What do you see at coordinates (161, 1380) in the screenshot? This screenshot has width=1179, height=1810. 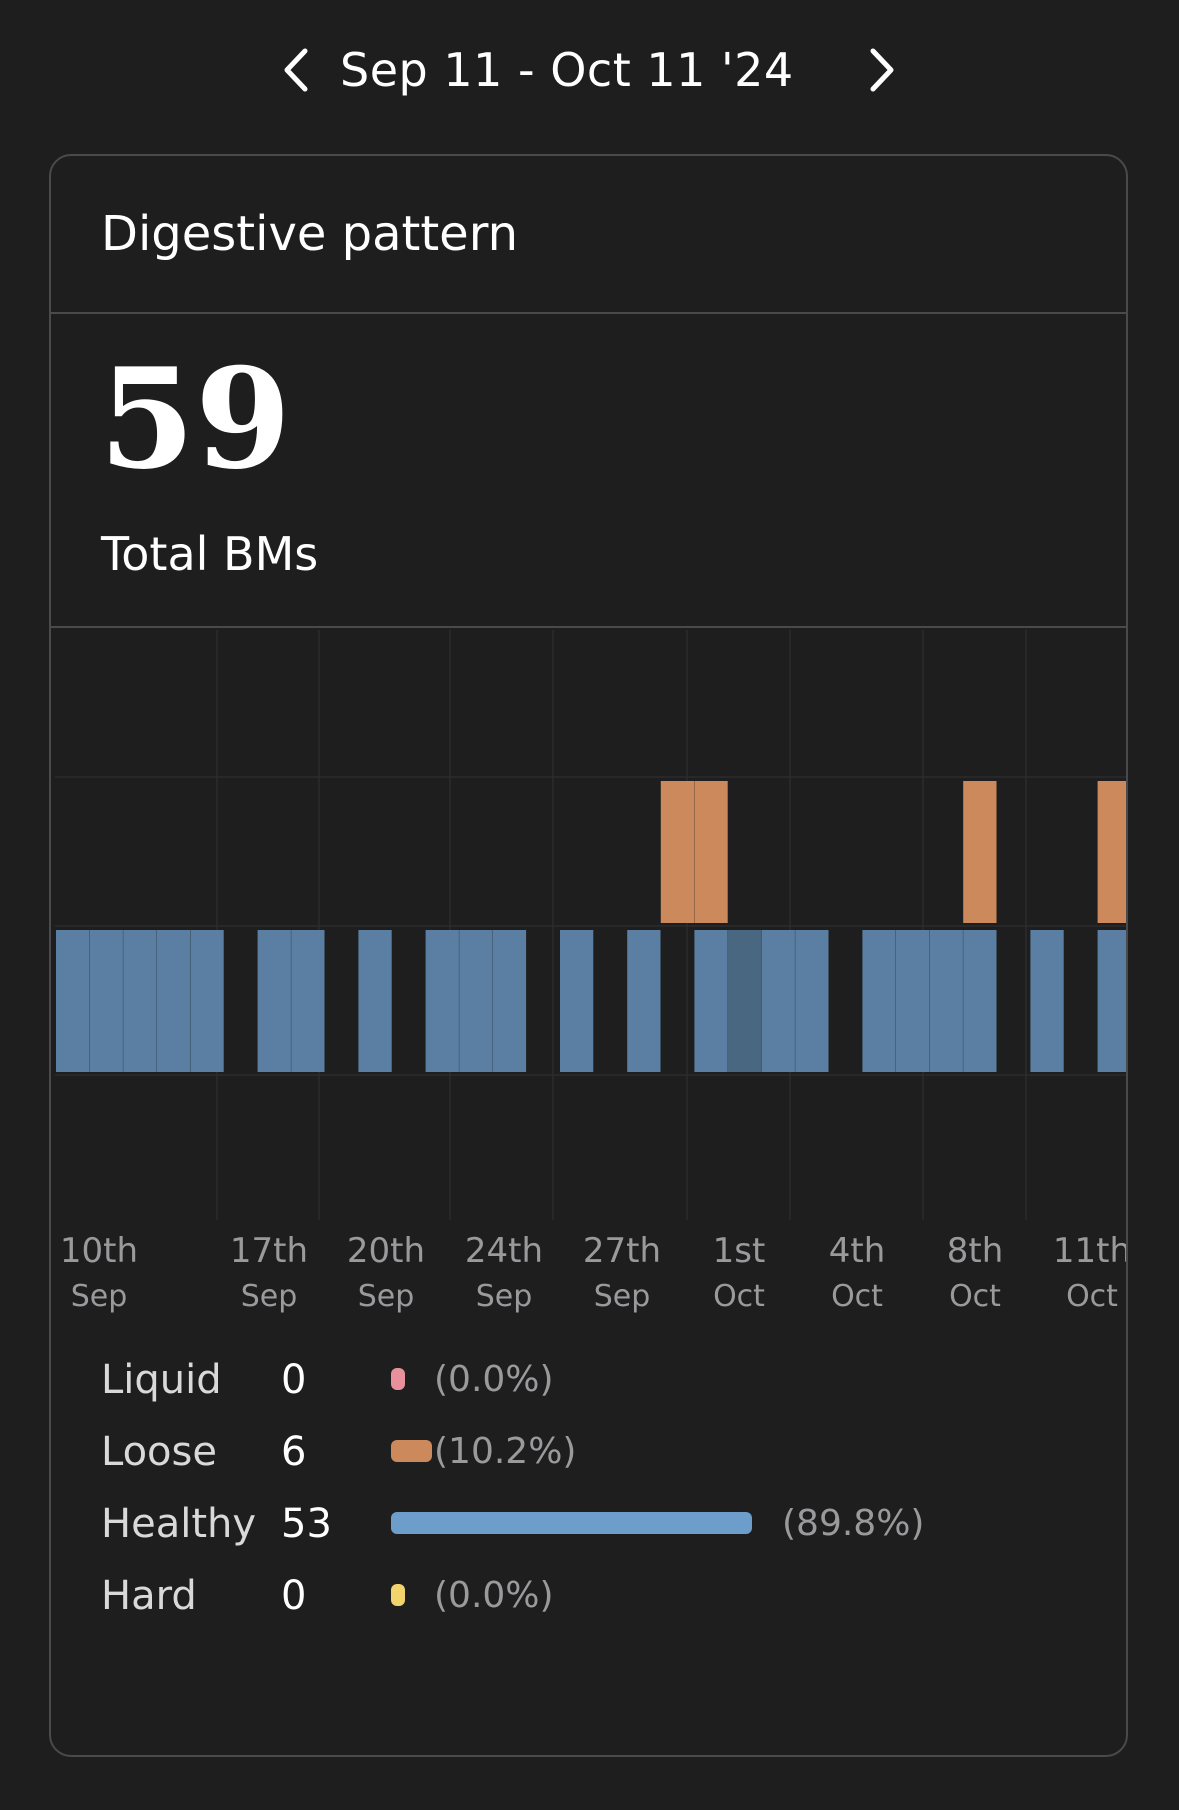 I see `legend-label: Liquid` at bounding box center [161, 1380].